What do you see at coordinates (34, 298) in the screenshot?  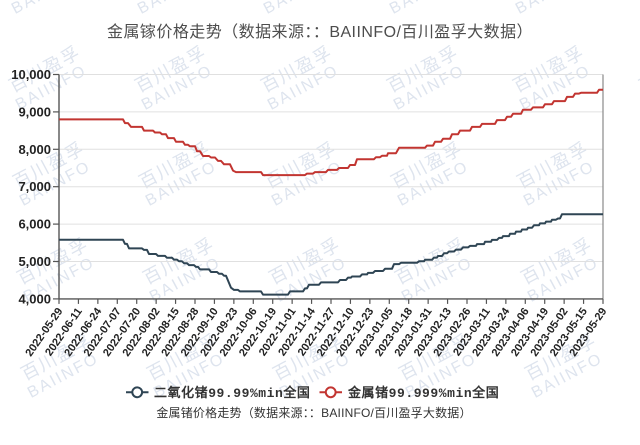 I see `svg-text: 4,000` at bounding box center [34, 298].